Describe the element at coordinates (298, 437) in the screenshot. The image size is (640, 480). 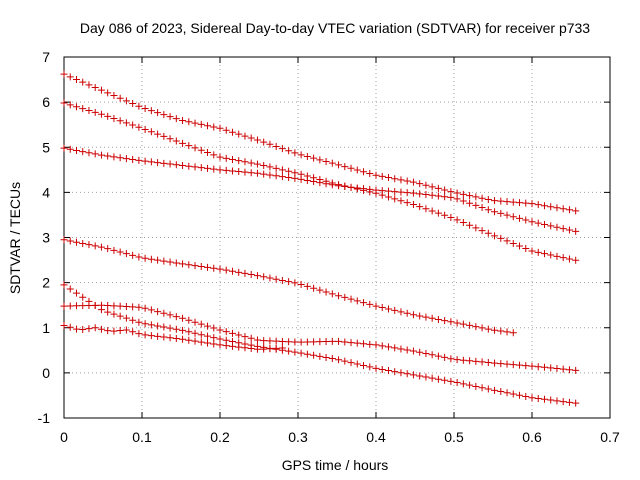
I see `x-tick-label: 0.3` at that location.